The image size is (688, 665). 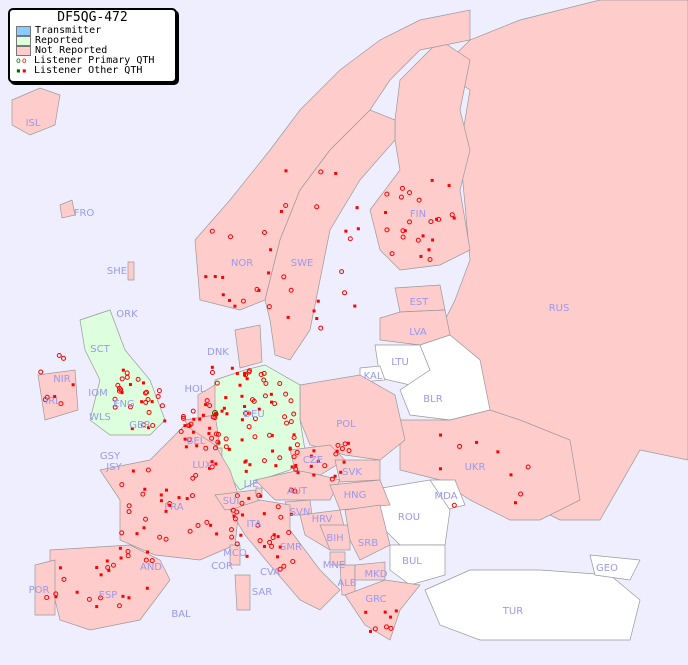 I want to click on country-label-bih: BIH, so click(x=334, y=538).